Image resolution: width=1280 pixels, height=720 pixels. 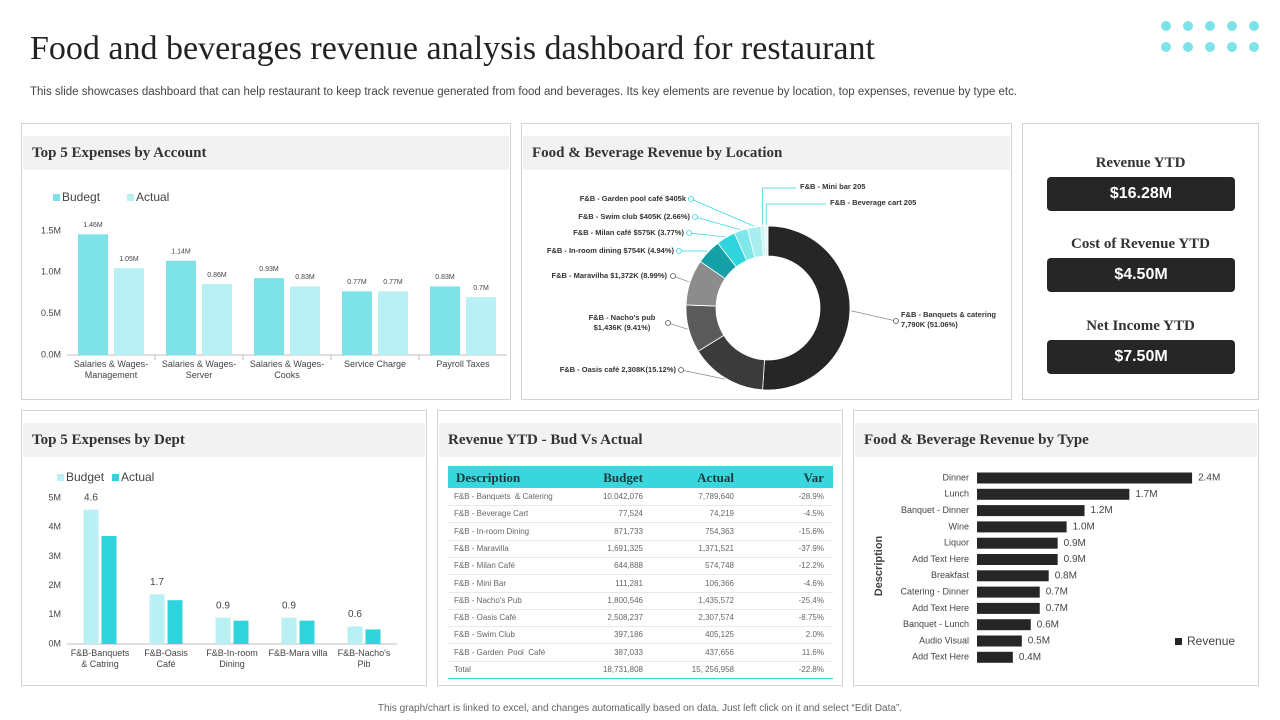 What do you see at coordinates (129, 259) in the screenshot?
I see `data-label: 1.05M` at bounding box center [129, 259].